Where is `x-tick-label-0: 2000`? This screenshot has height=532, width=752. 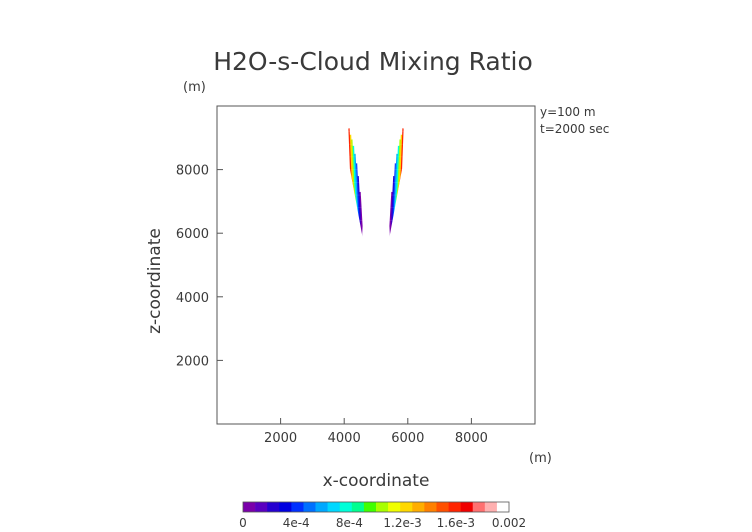 x-tick-label-0: 2000 is located at coordinates (280, 438).